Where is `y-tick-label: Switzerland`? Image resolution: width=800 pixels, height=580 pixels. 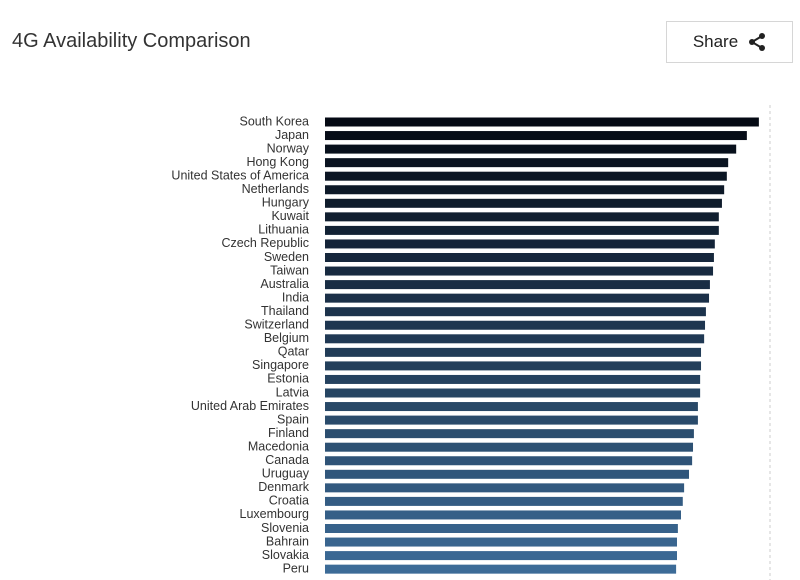
y-tick-label: Switzerland is located at coordinates (276, 325).